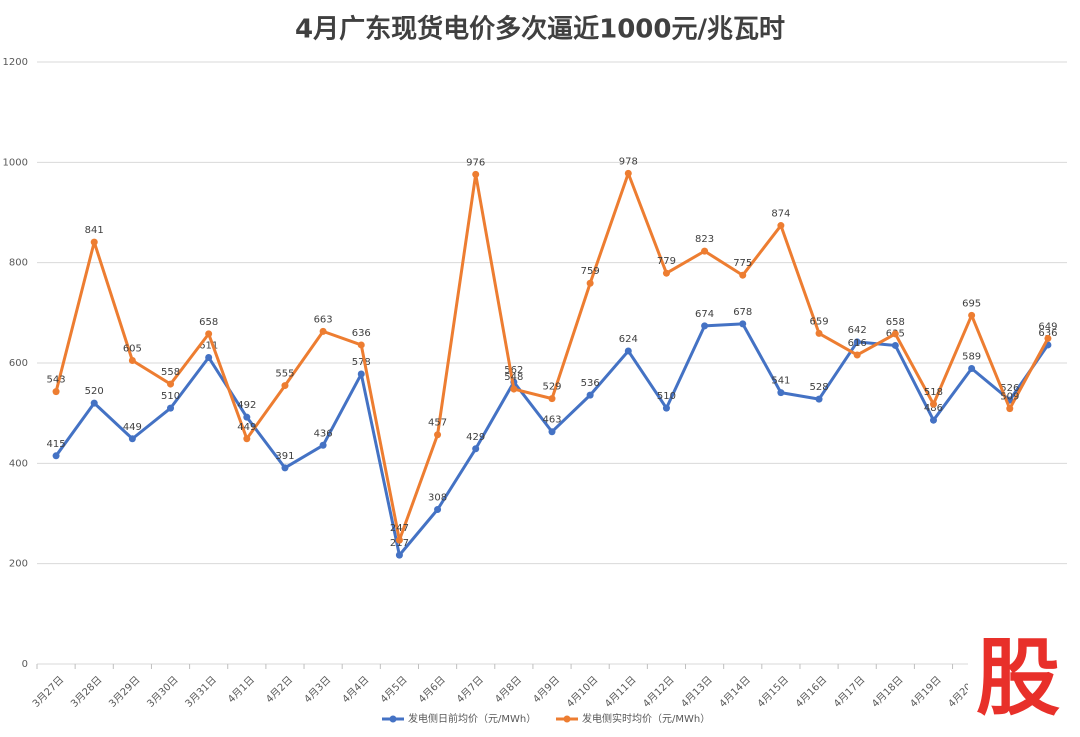 The image size is (1080, 737). I want to click on data-label: 642, so click(857, 330).